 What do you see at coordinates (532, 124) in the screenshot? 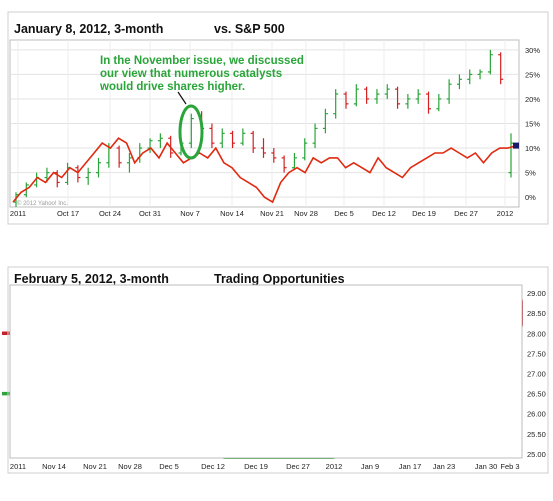
I see `y-tick-label: 15%` at bounding box center [532, 124].